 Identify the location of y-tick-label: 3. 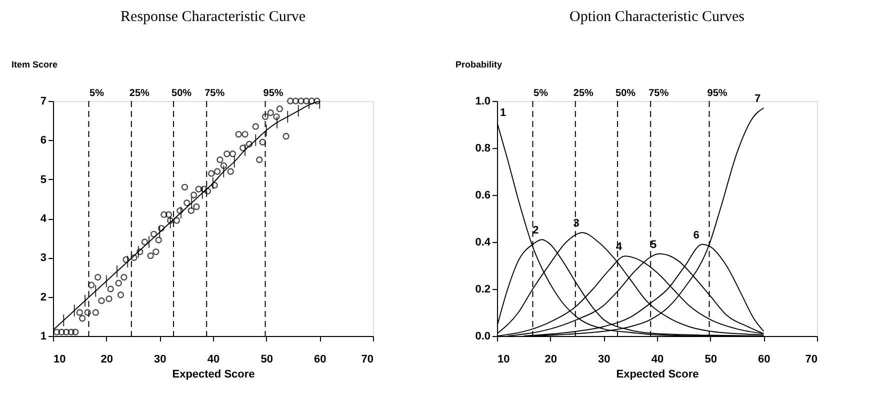
(43, 258).